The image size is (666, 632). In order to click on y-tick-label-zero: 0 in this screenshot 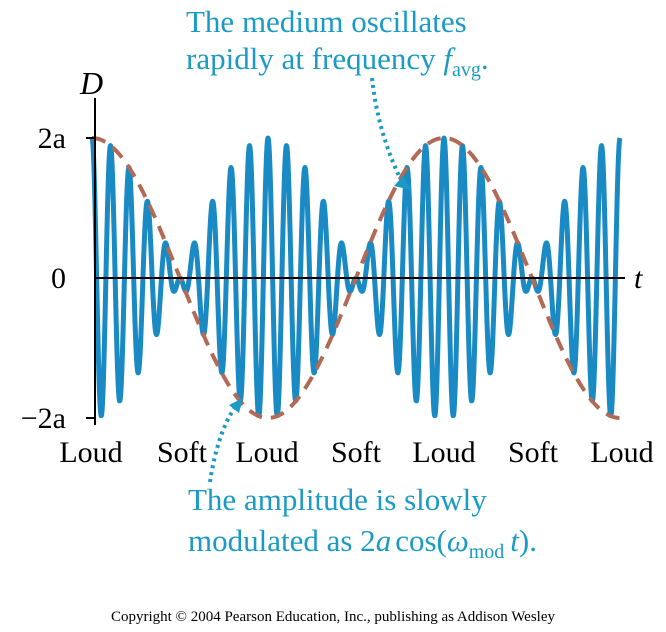, I will do `click(58, 278)`.